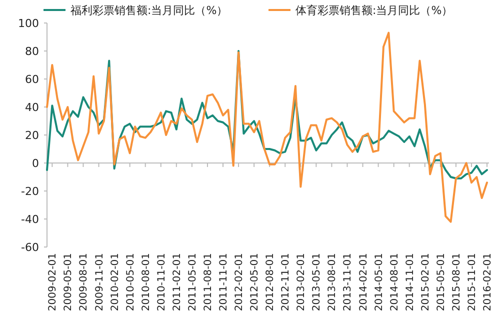 The image size is (497, 327). Describe the element at coordinates (32, 79) in the screenshot. I see `y-tick-label: 60` at that location.